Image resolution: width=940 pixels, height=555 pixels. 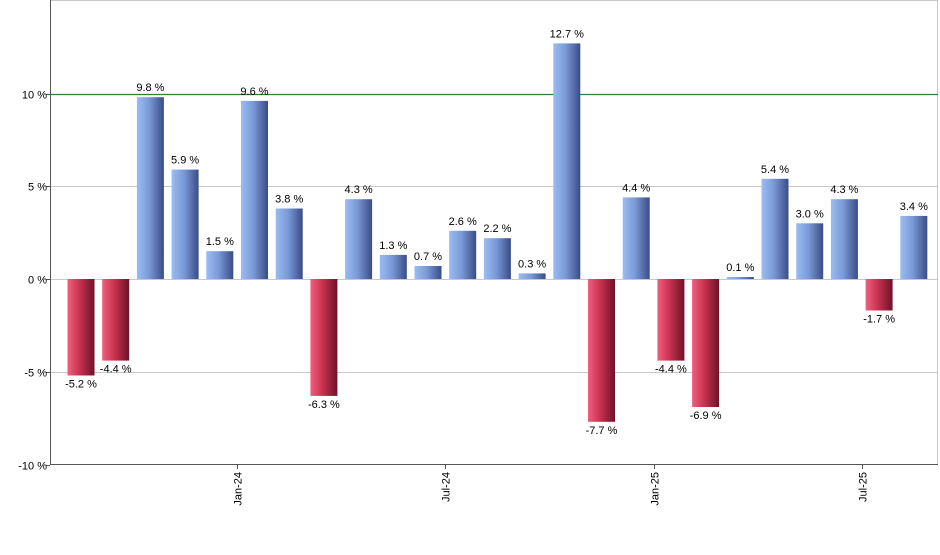 What do you see at coordinates (706, 416) in the screenshot?
I see `data-label: -6.9 %` at bounding box center [706, 416].